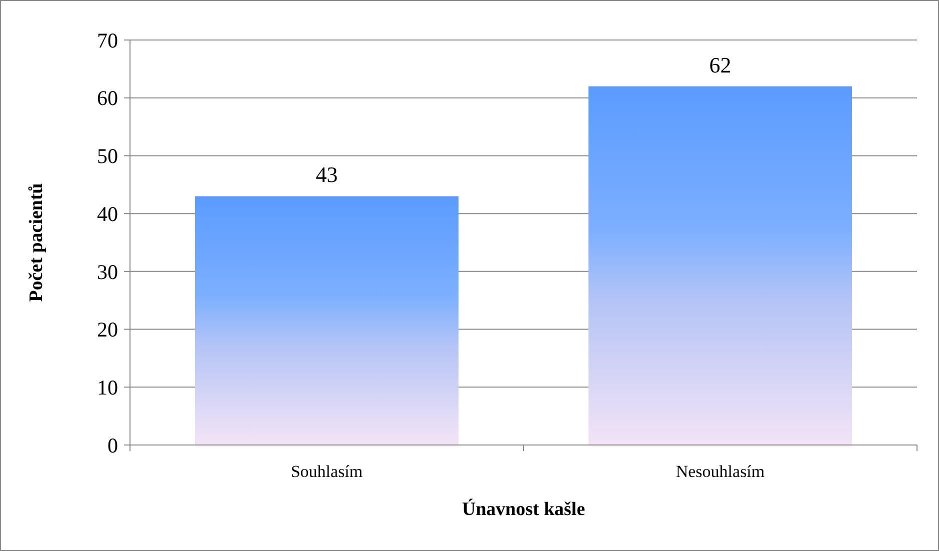 This screenshot has width=939, height=551. I want to click on x-tick-label: Nesouhlasím, so click(720, 471).